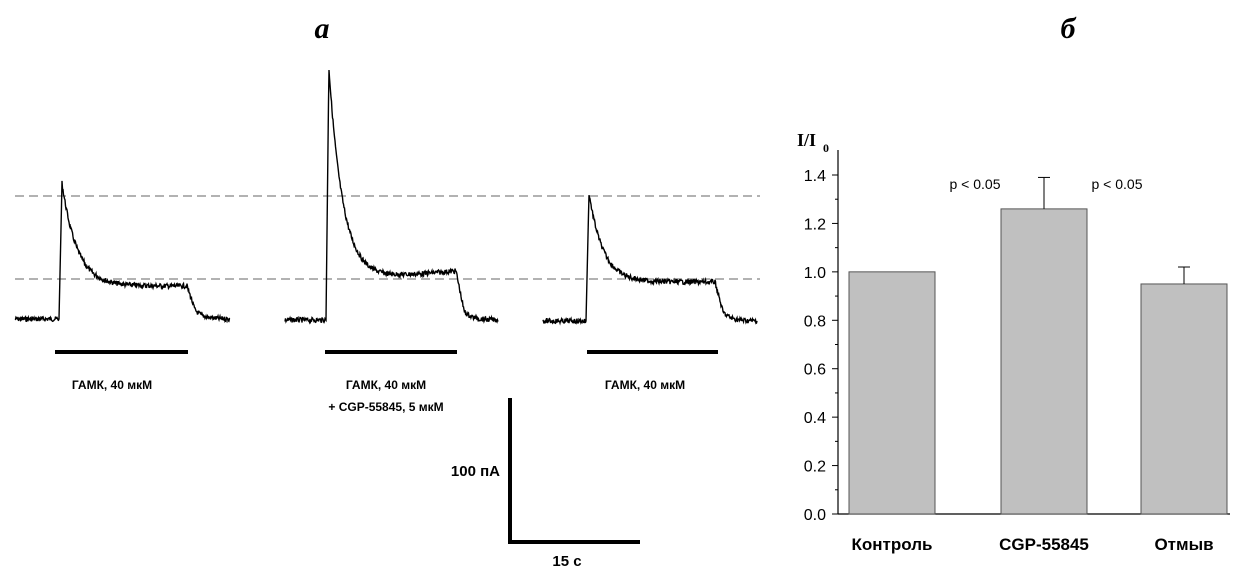  Describe the element at coordinates (815, 467) in the screenshot. I see `y-tick-label: 0.2` at that location.